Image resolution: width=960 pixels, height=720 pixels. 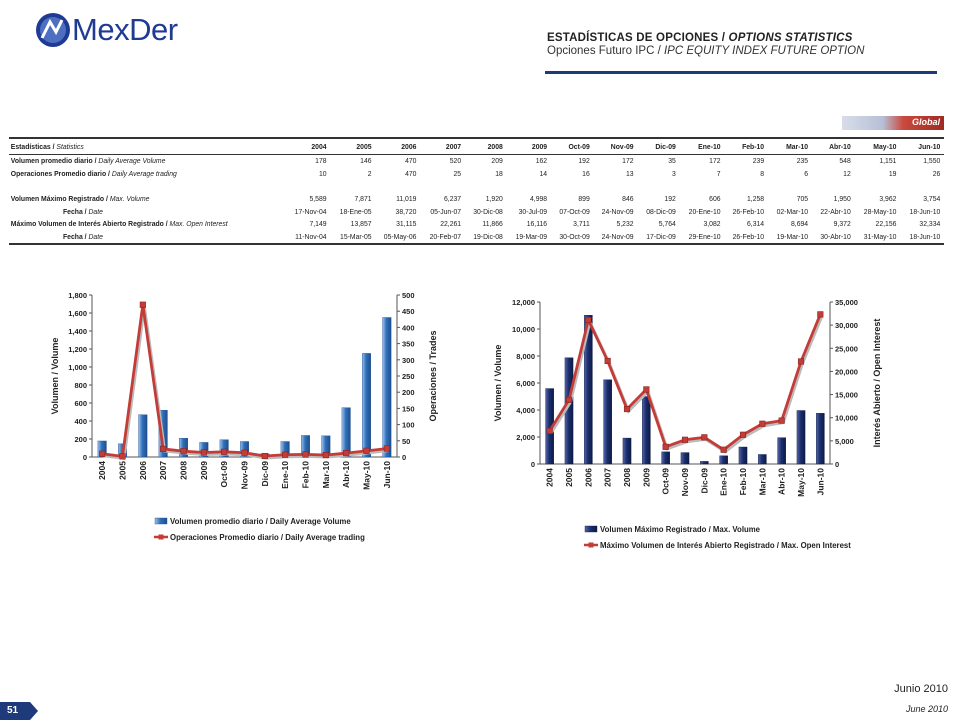 I want to click on x-tick-label: 2008, so click(x=184, y=470).